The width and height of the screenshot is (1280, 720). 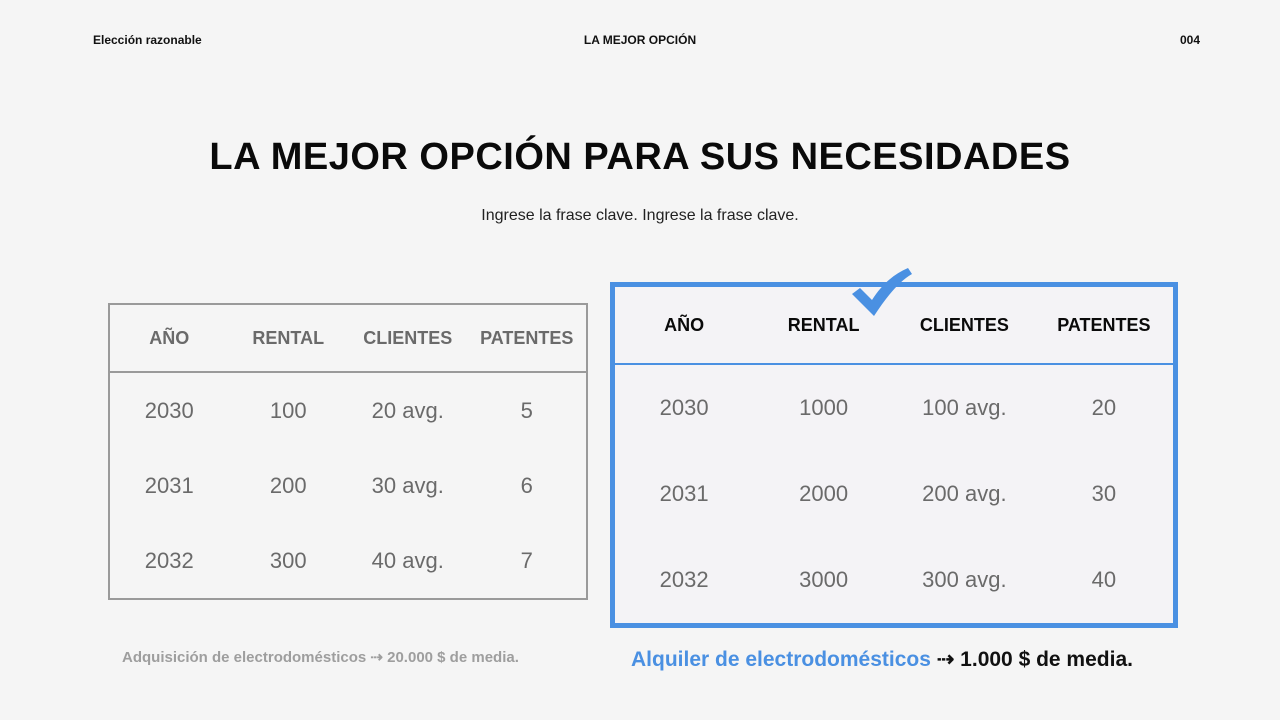 What do you see at coordinates (526, 410) in the screenshot?
I see `table-cell: 5` at bounding box center [526, 410].